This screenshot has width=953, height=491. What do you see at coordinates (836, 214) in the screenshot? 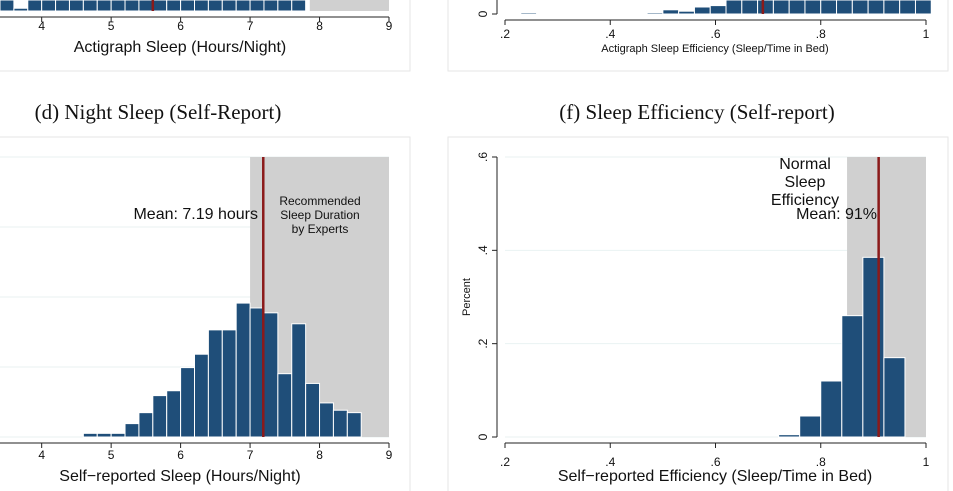
I see `mean-label-f: Mean: 91%` at bounding box center [836, 214].